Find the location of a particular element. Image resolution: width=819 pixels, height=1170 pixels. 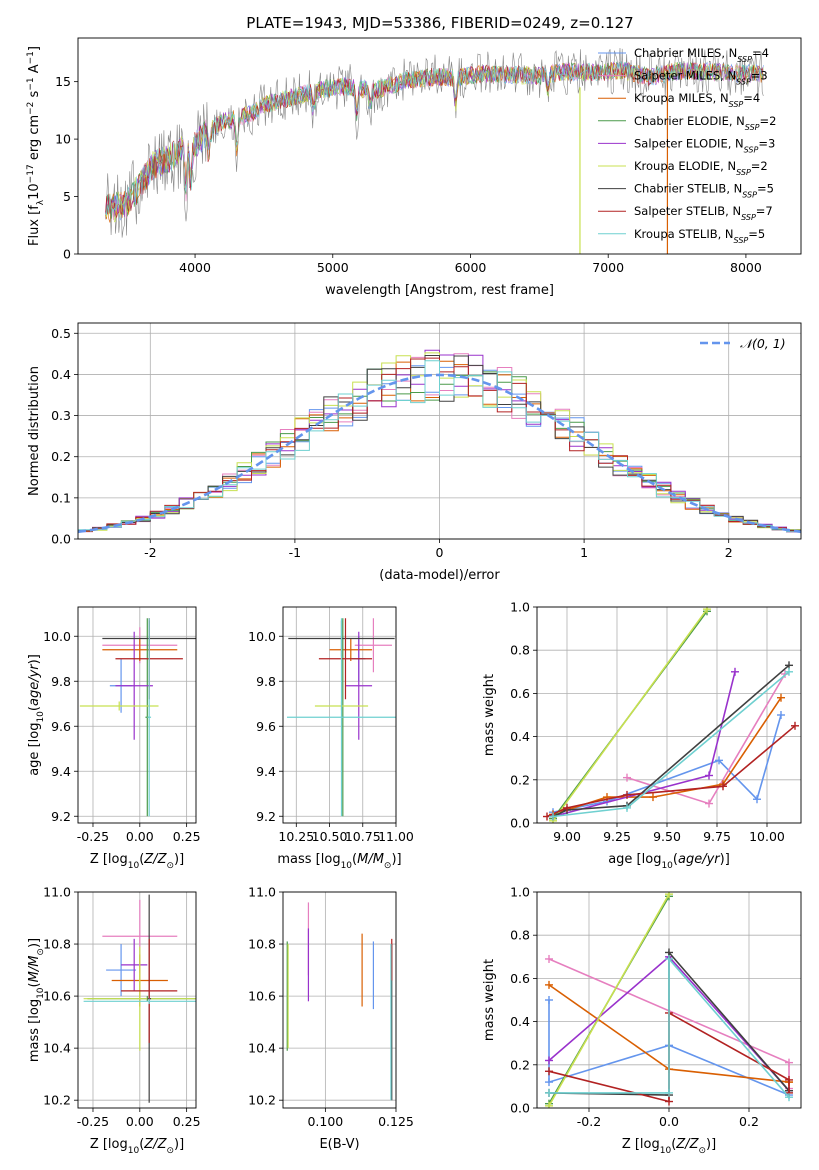

legend-entry: Chabrier MILES, NSSP=4 is located at coordinates (701, 55).